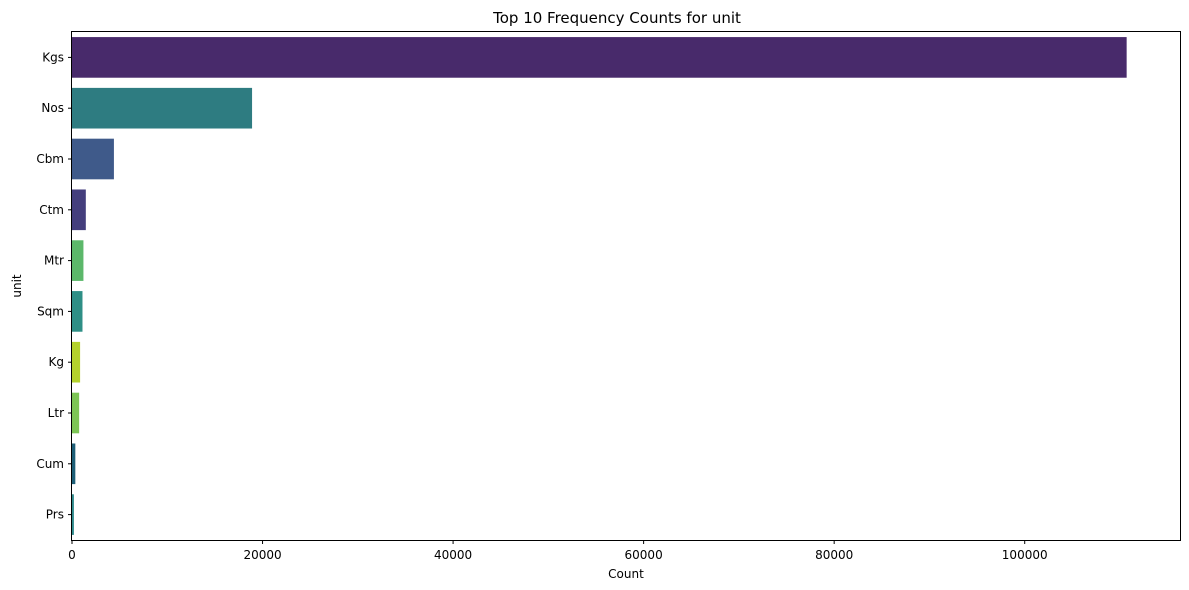  Describe the element at coordinates (76, 413) in the screenshot. I see `bar-ltr` at that location.